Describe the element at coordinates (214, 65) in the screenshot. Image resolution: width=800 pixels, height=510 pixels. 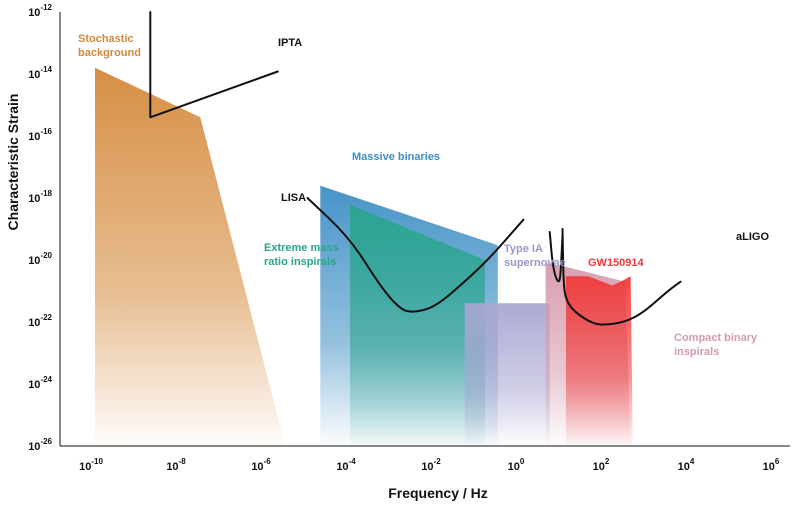
I see `curve-ipta` at that location.